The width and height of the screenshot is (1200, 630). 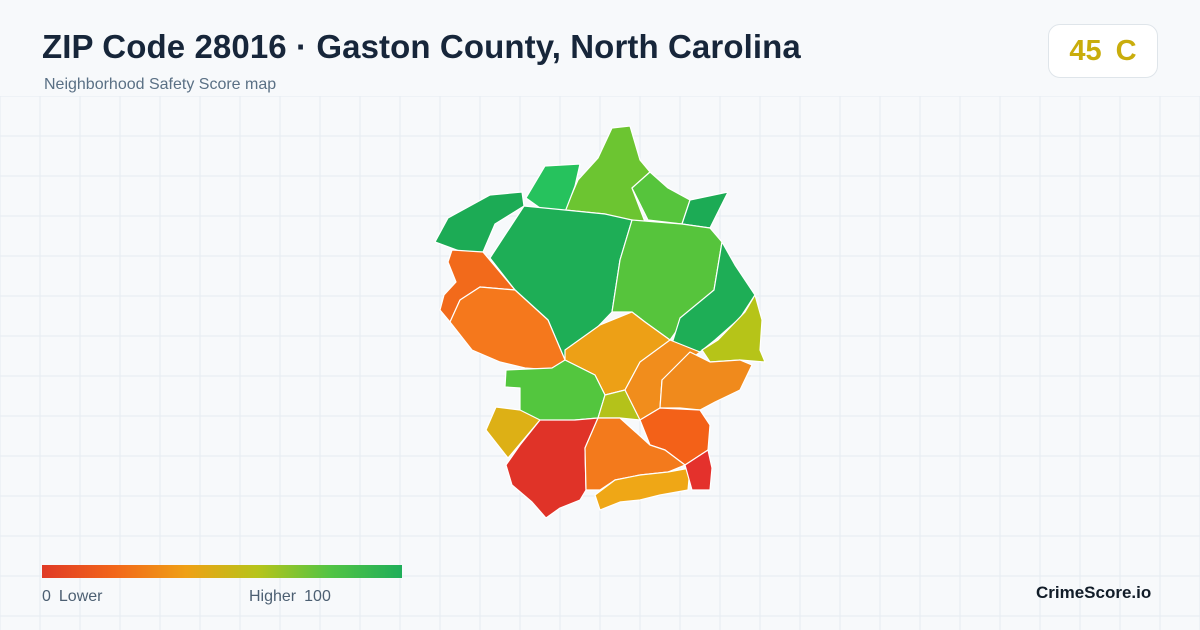 What do you see at coordinates (80, 596) in the screenshot?
I see `legend-low-text: Lower` at bounding box center [80, 596].